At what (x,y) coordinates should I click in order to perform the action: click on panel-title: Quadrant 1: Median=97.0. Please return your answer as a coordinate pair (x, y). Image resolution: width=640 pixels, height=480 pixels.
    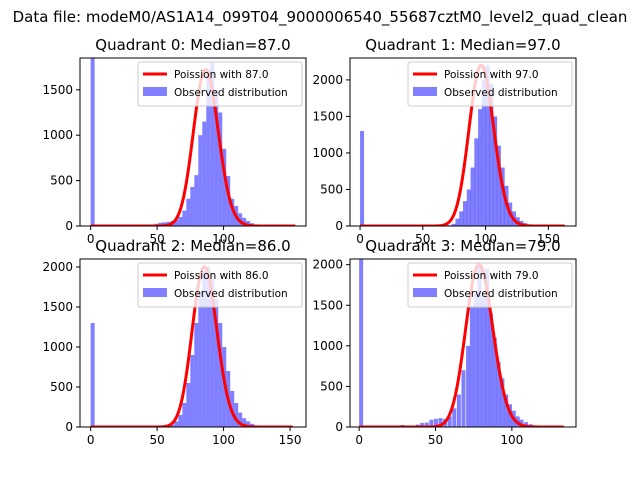
    Looking at the image, I should click on (462, 45).